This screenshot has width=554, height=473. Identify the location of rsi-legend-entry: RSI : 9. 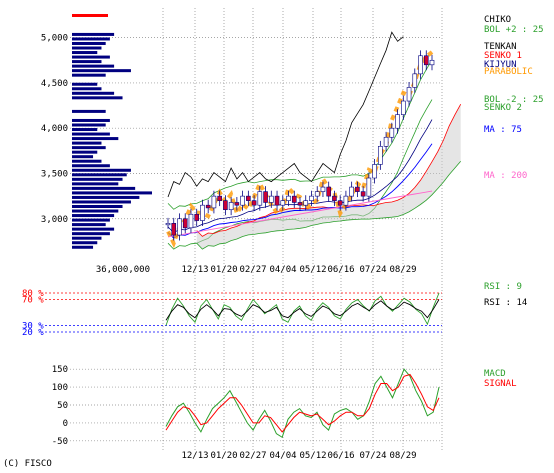
(503, 287).